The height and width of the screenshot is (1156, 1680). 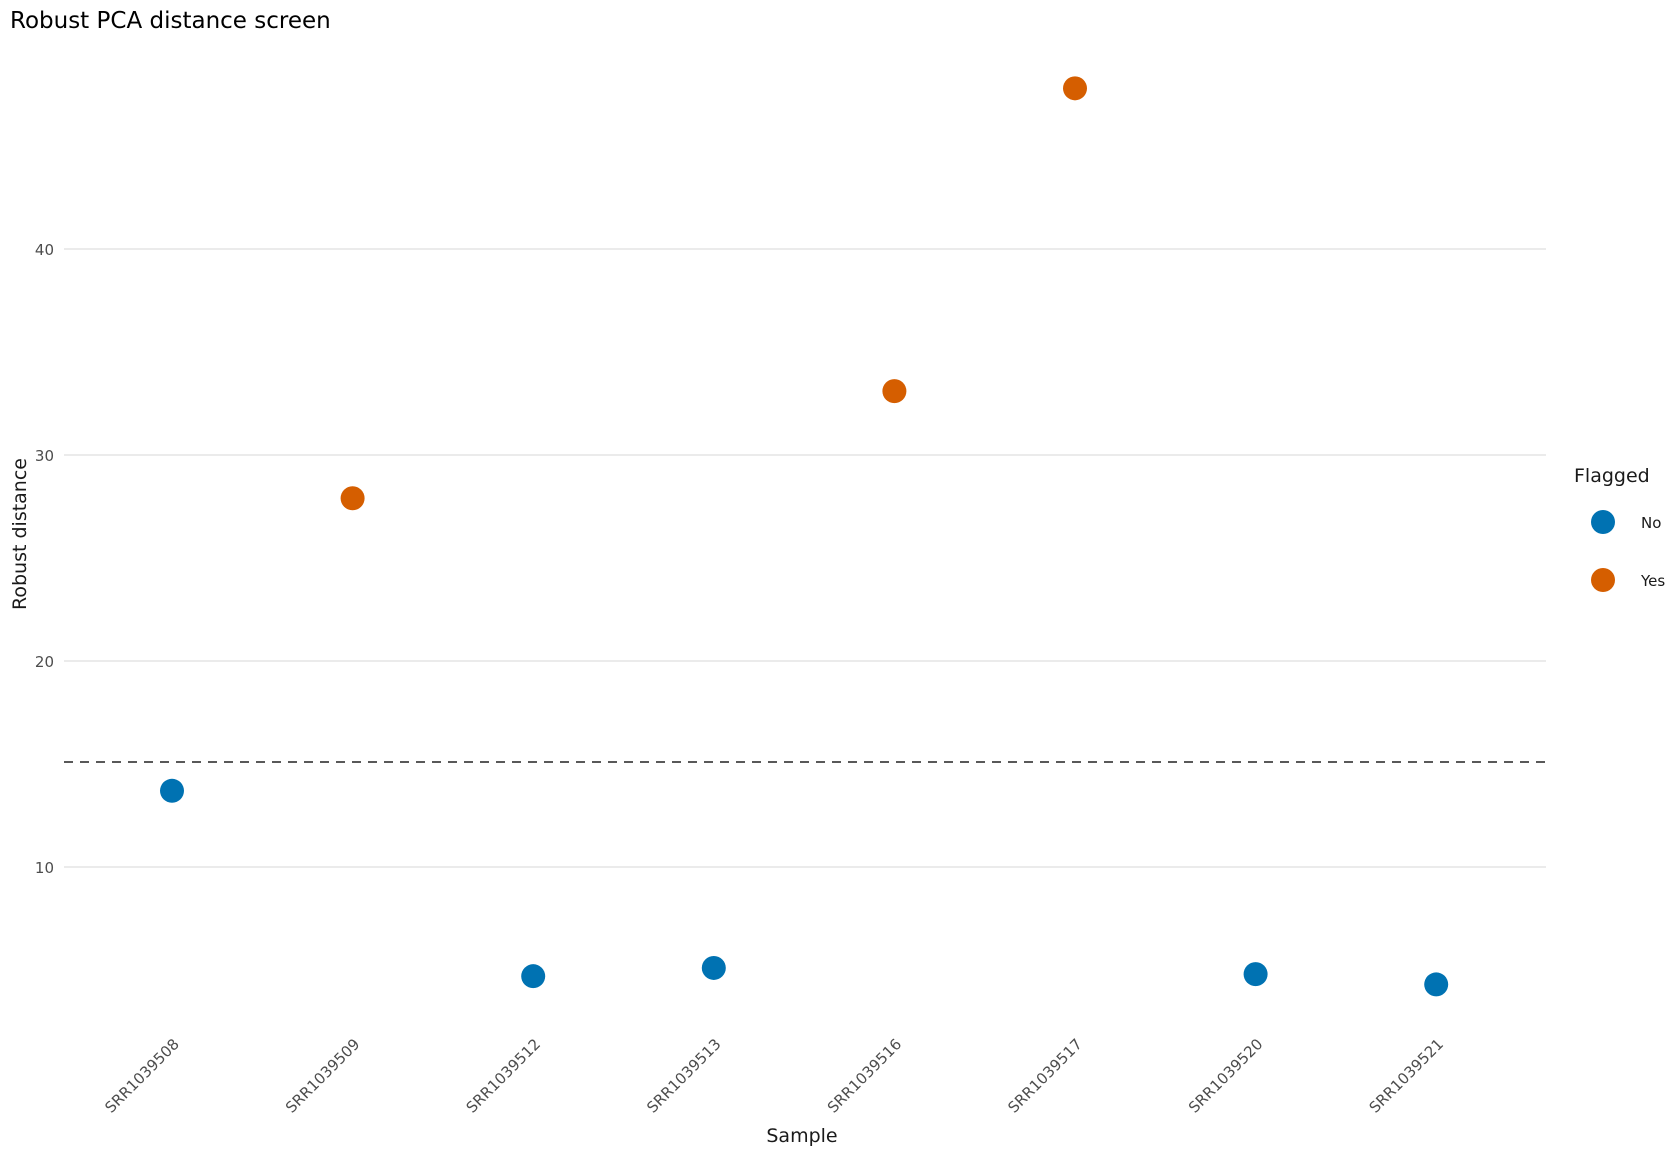 What do you see at coordinates (141, 1075) in the screenshot?
I see `x-tick-label: SRR1039508` at bounding box center [141, 1075].